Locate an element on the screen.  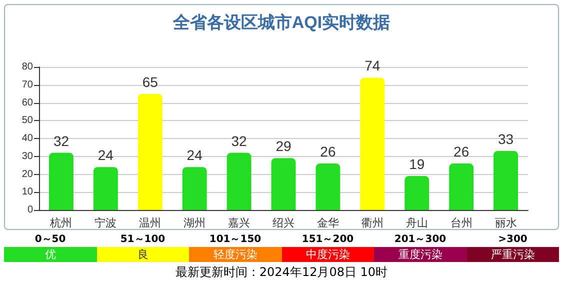
data-label: 33 is located at coordinates (506, 139).